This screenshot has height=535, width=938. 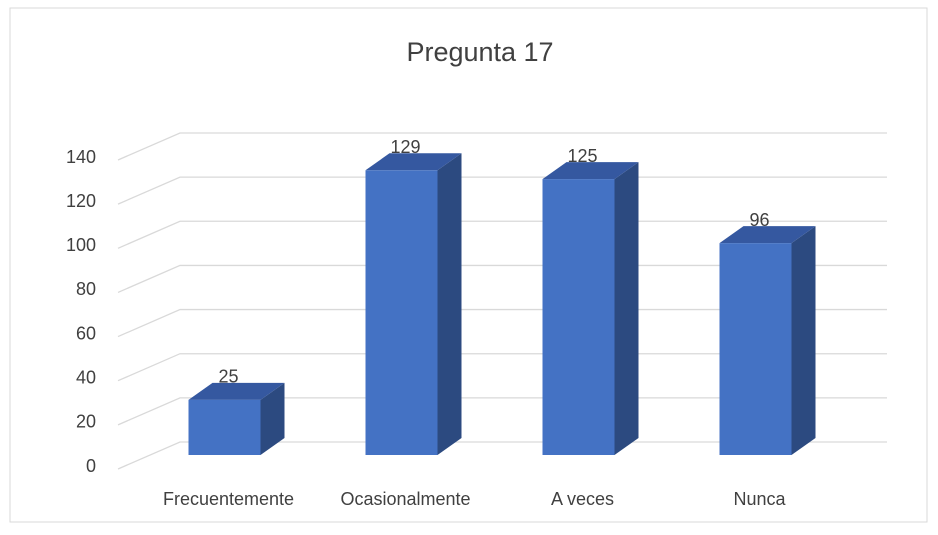 What do you see at coordinates (91, 466) in the screenshot?
I see `y-tick-label: 0` at bounding box center [91, 466].